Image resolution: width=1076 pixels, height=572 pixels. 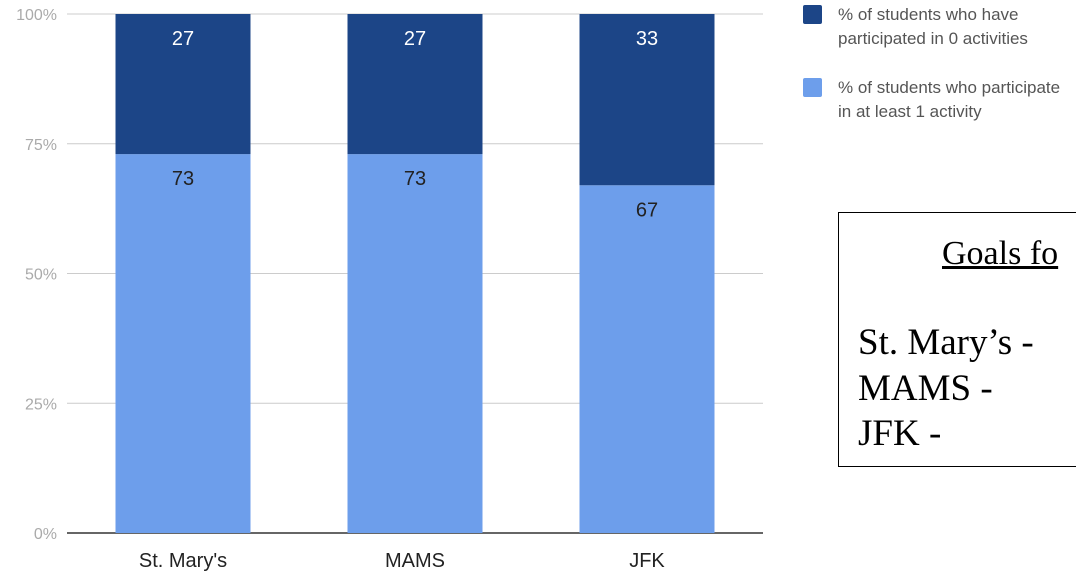 What do you see at coordinates (41, 145) in the screenshot?
I see `y-tick-label: 75%` at bounding box center [41, 145].